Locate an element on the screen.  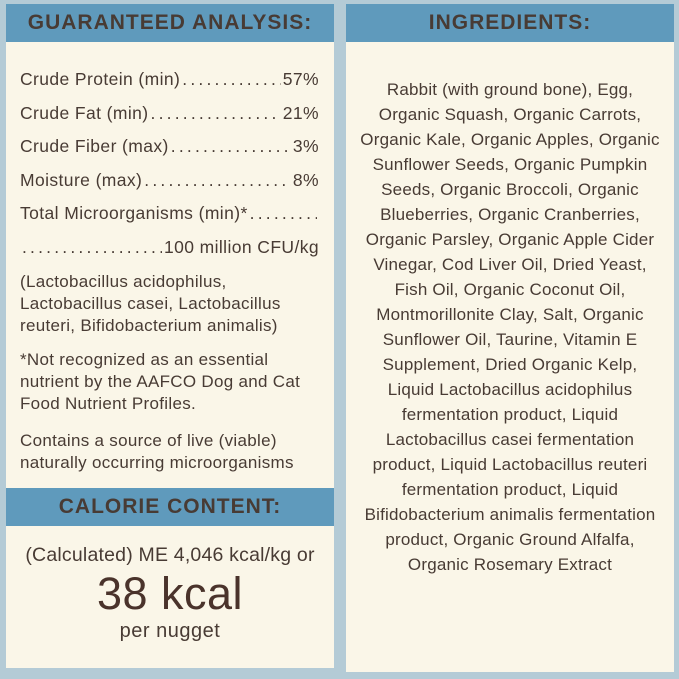
analysis-label: Crude Fiber (max) is located at coordinates (94, 146).